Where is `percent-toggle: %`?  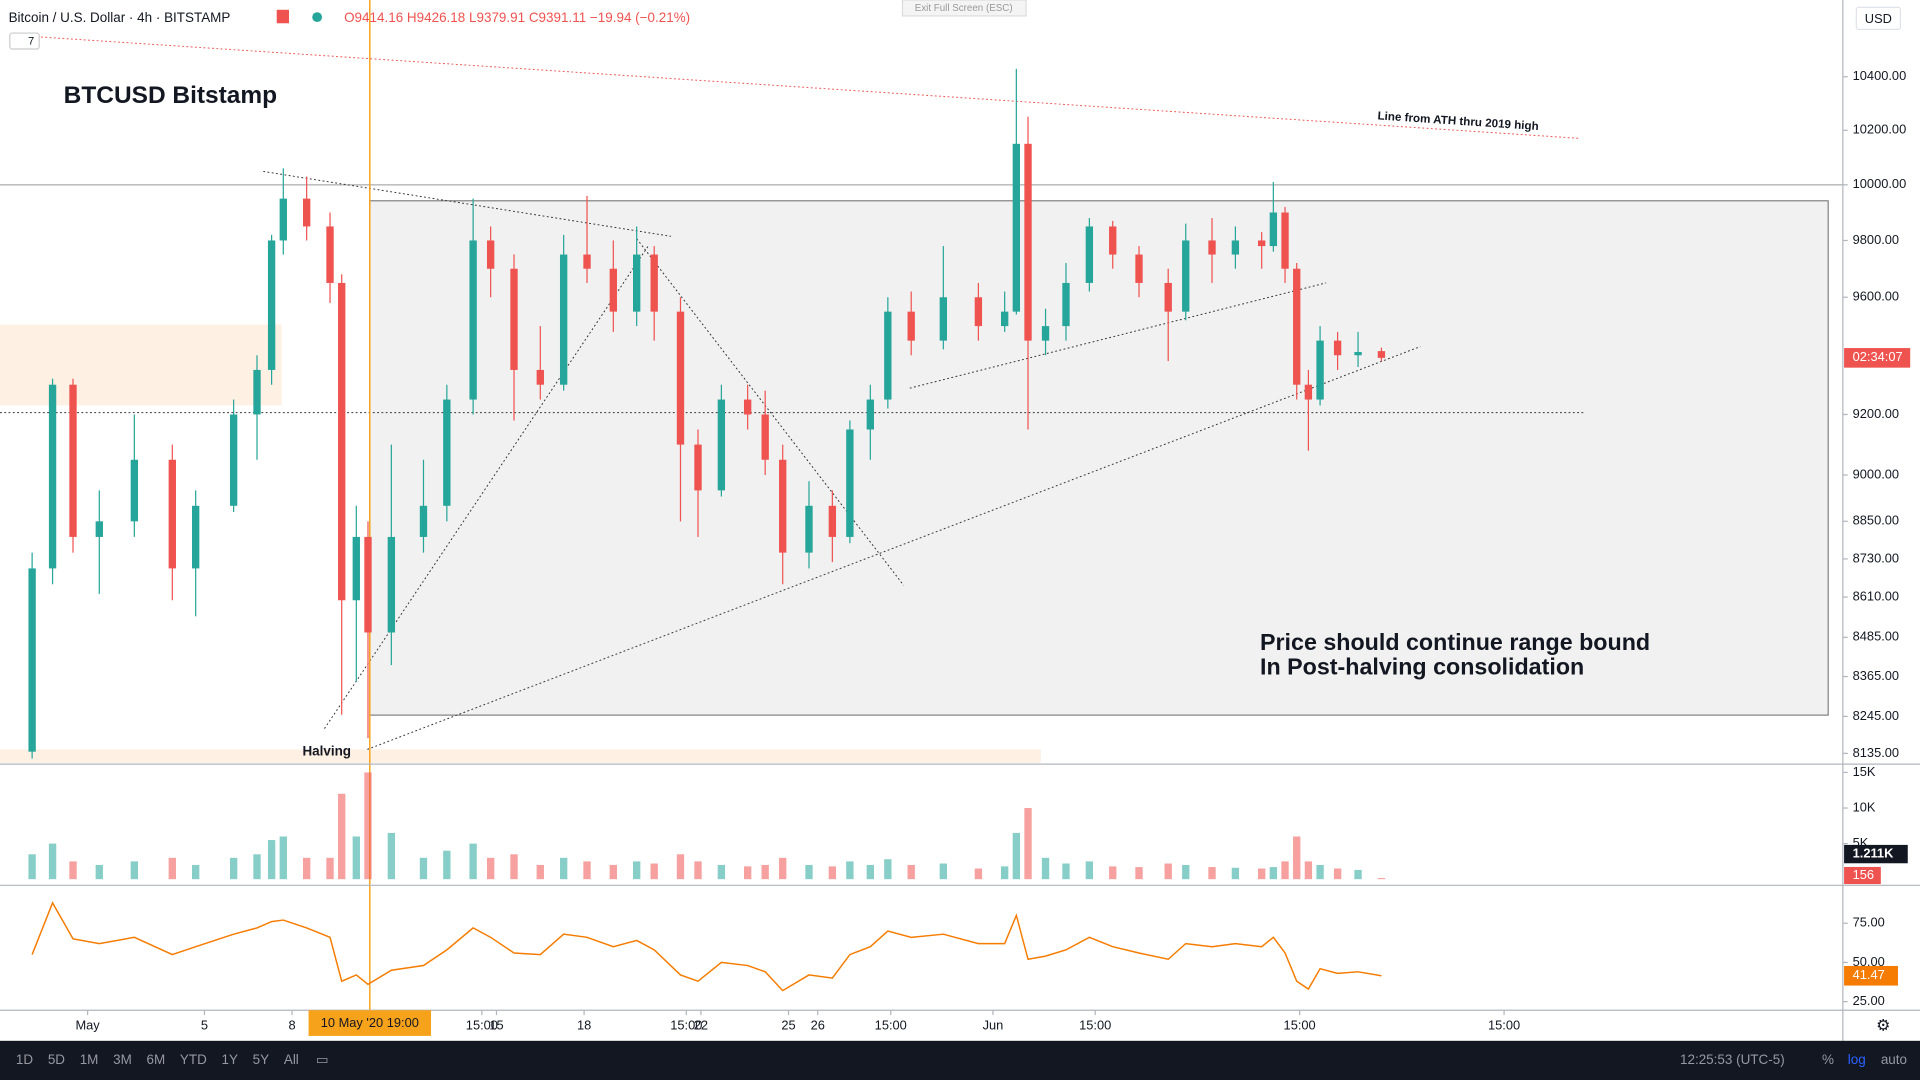 percent-toggle: % is located at coordinates (1828, 1059).